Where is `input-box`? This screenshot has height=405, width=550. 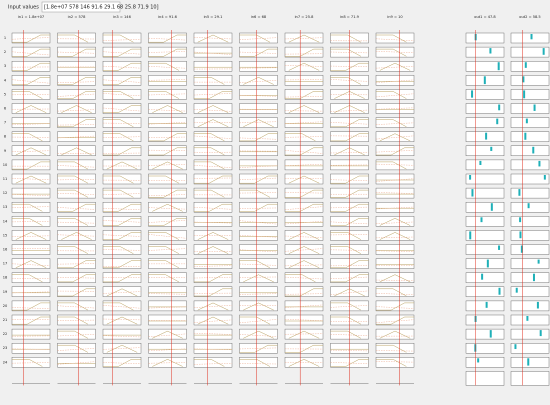
input-box is located at coordinates (81, 7).